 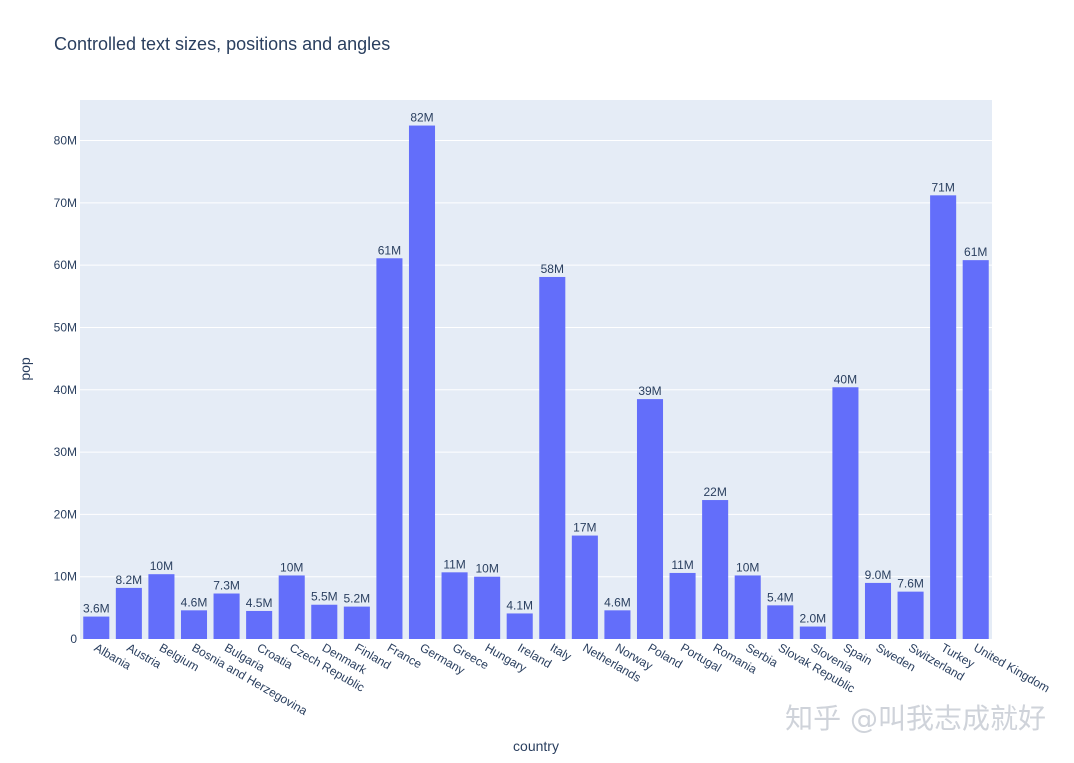 I want to click on y-axis-title: pop, so click(x=25, y=369).